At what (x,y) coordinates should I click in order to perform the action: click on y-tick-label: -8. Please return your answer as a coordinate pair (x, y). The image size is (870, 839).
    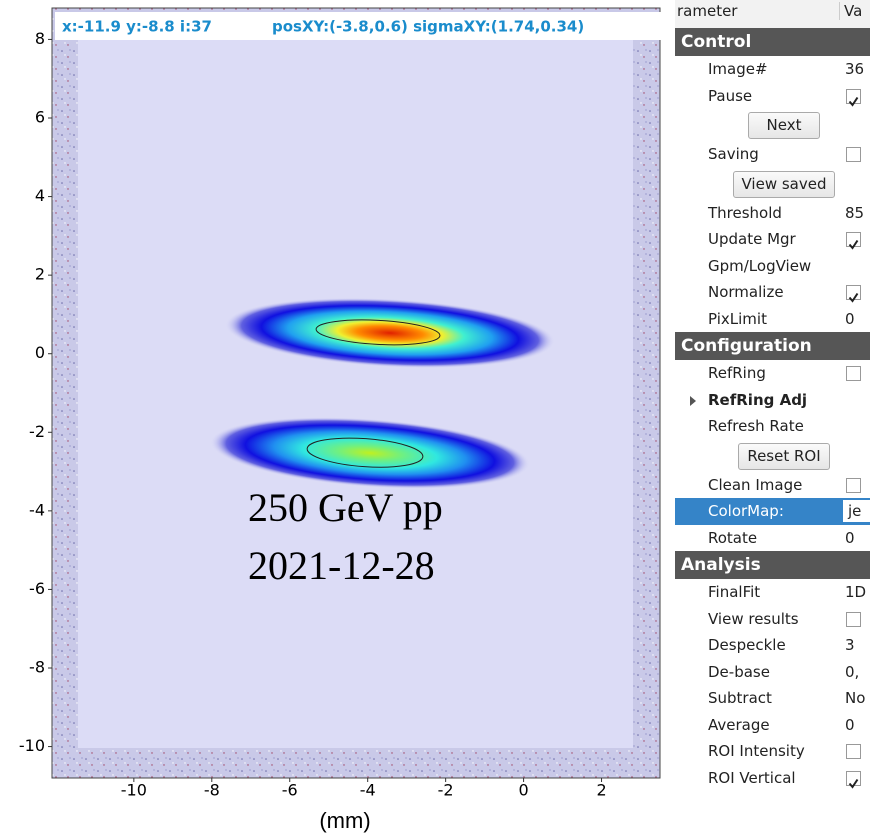
    Looking at the image, I should click on (37, 667).